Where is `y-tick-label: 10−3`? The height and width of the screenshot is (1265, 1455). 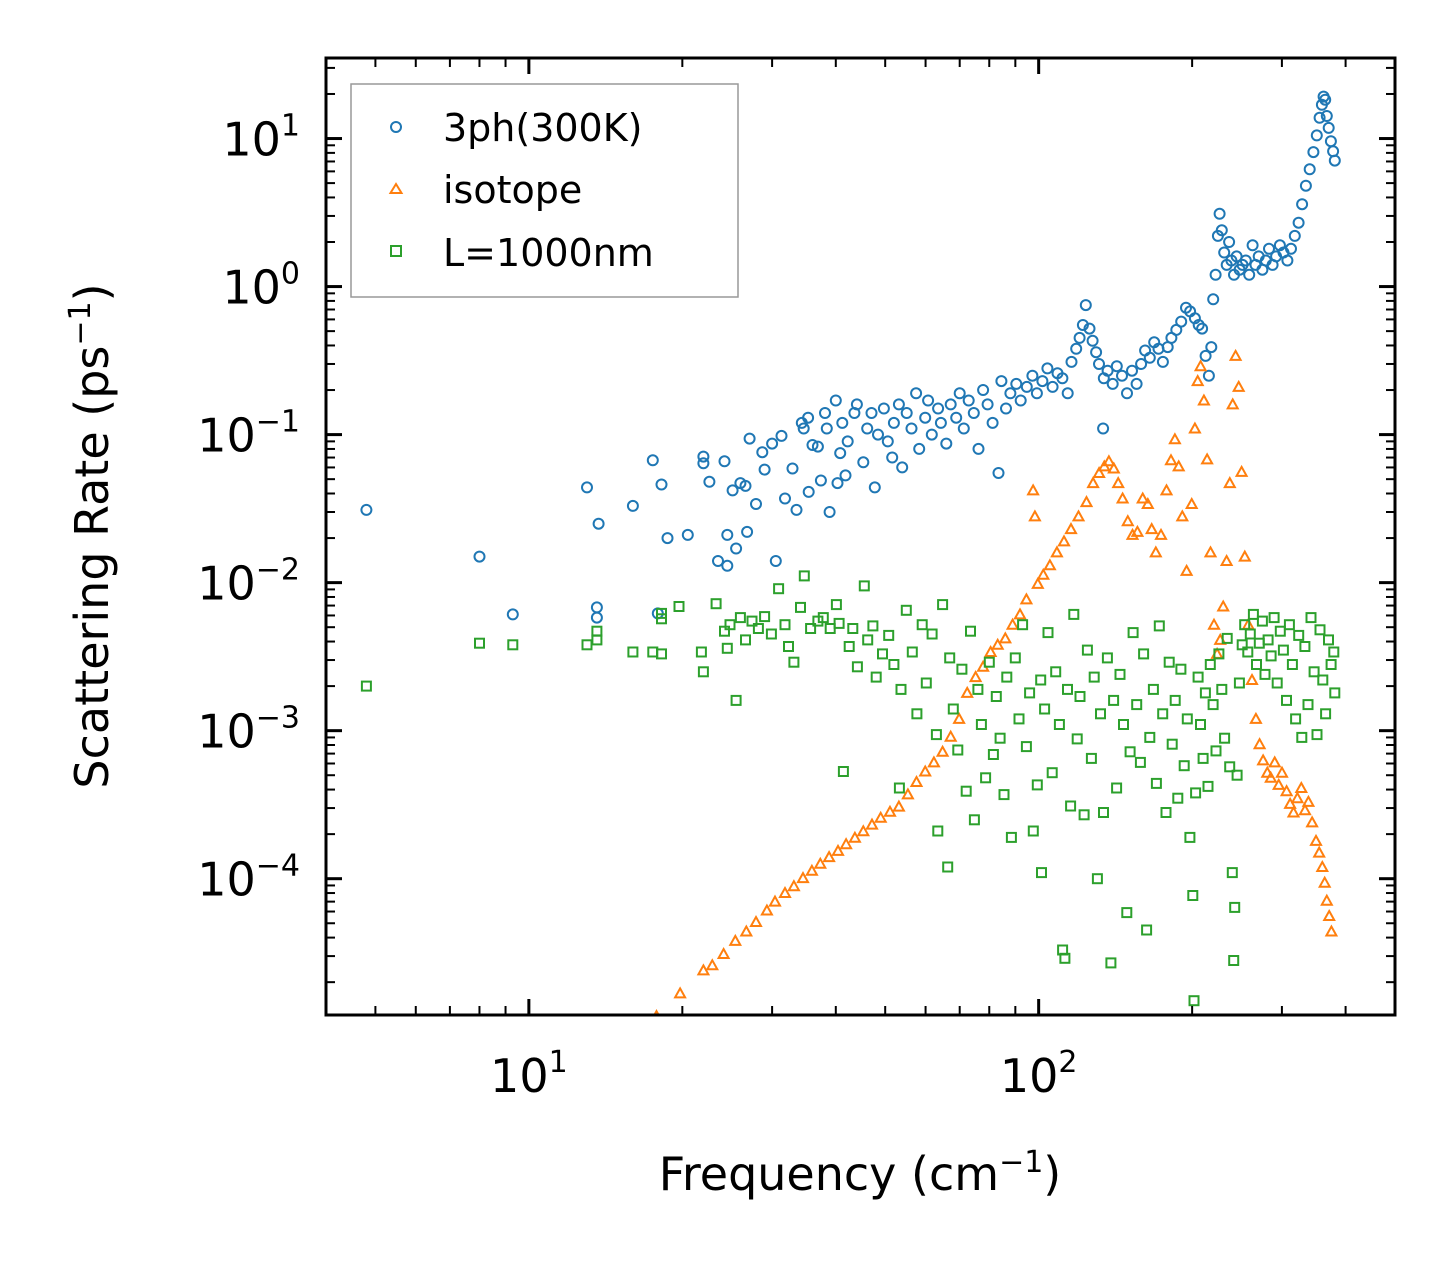
y-tick-label: 10−3 is located at coordinates (248, 730).